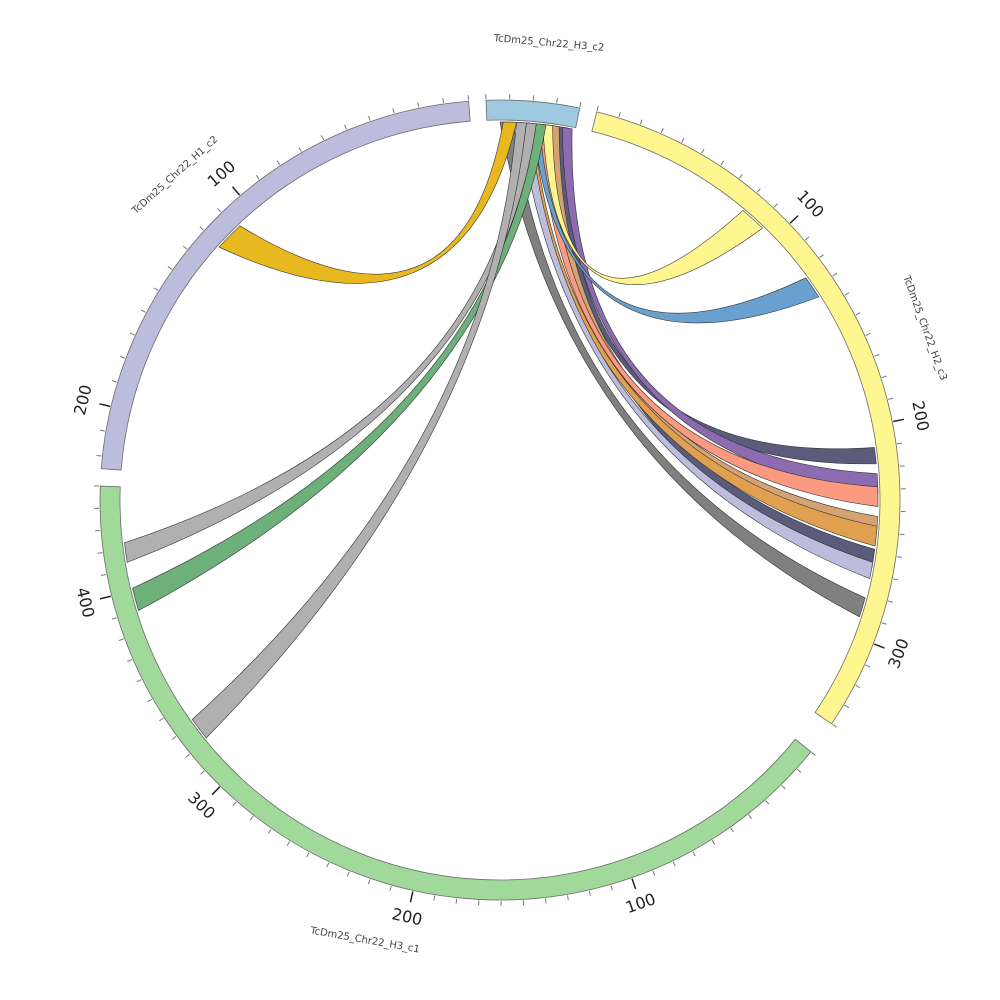 This screenshot has width=1000, height=1000. I want to click on segment-h1c2, so click(285, 285).